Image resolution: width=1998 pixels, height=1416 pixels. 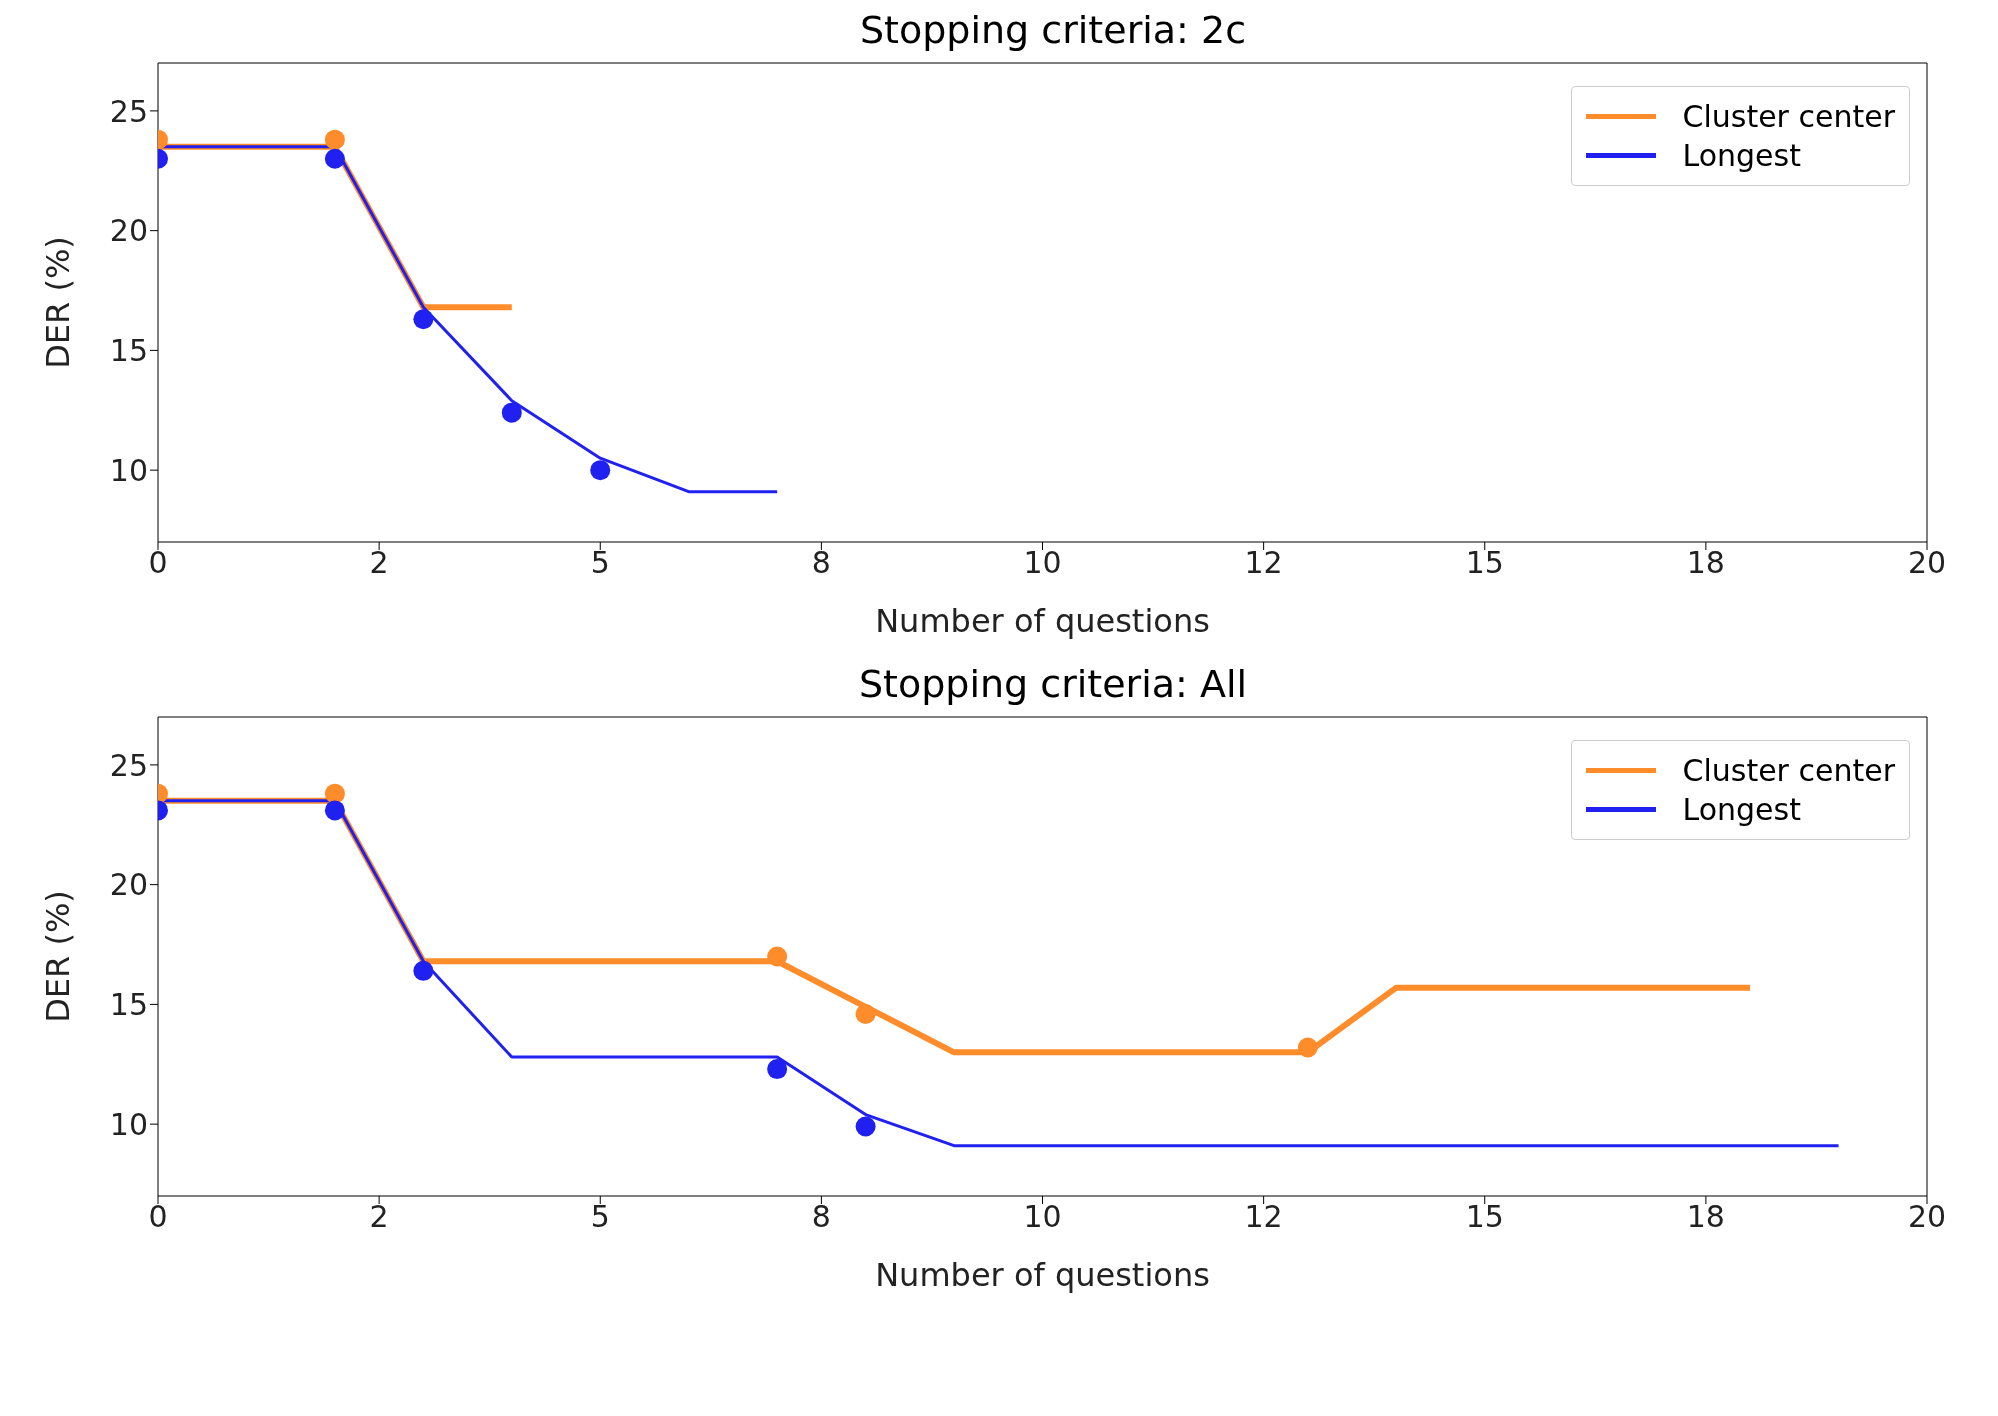 I want to click on chart-title: Stopping criteria: 2c, so click(x=1053, y=30).